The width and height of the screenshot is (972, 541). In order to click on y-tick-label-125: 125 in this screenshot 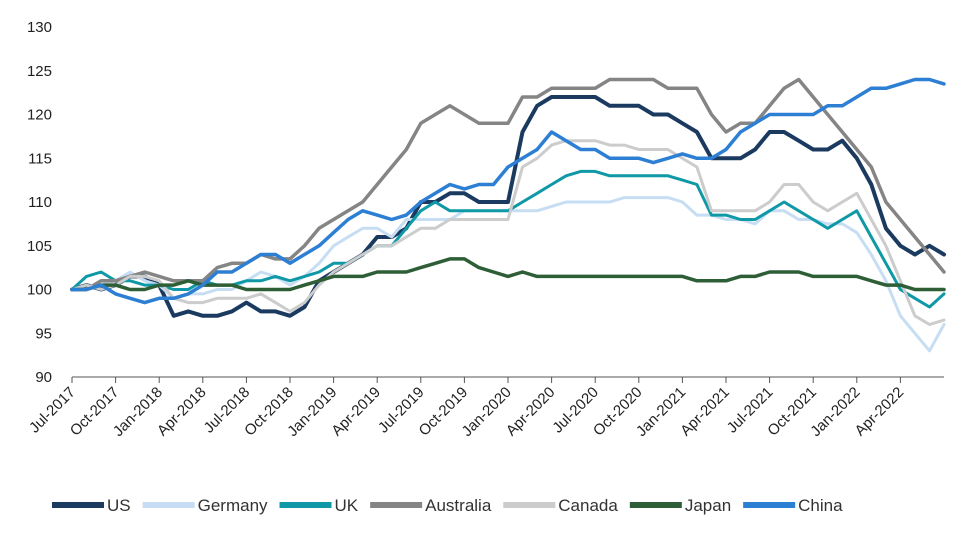, I will do `click(39, 71)`.